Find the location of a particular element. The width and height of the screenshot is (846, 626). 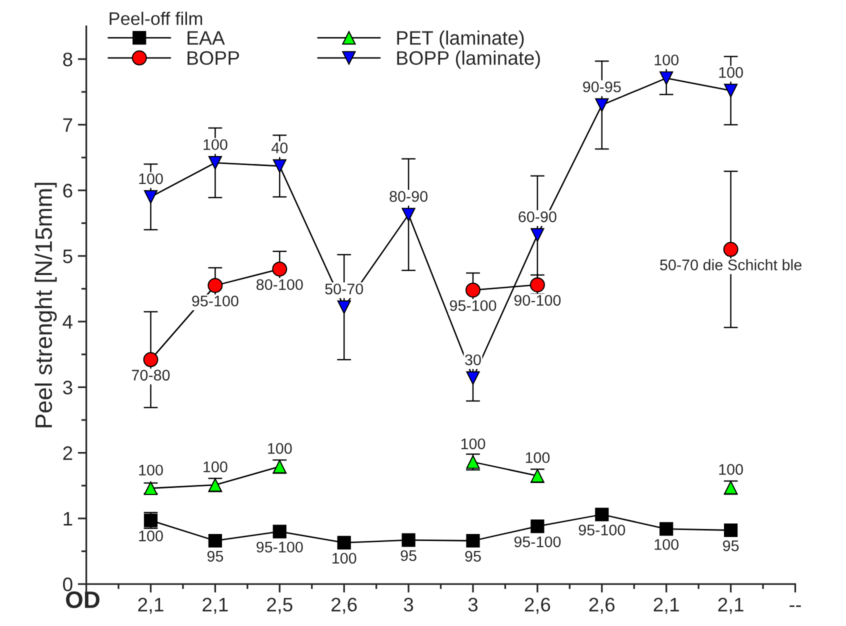

y-tick-label: 8 is located at coordinates (67, 59).